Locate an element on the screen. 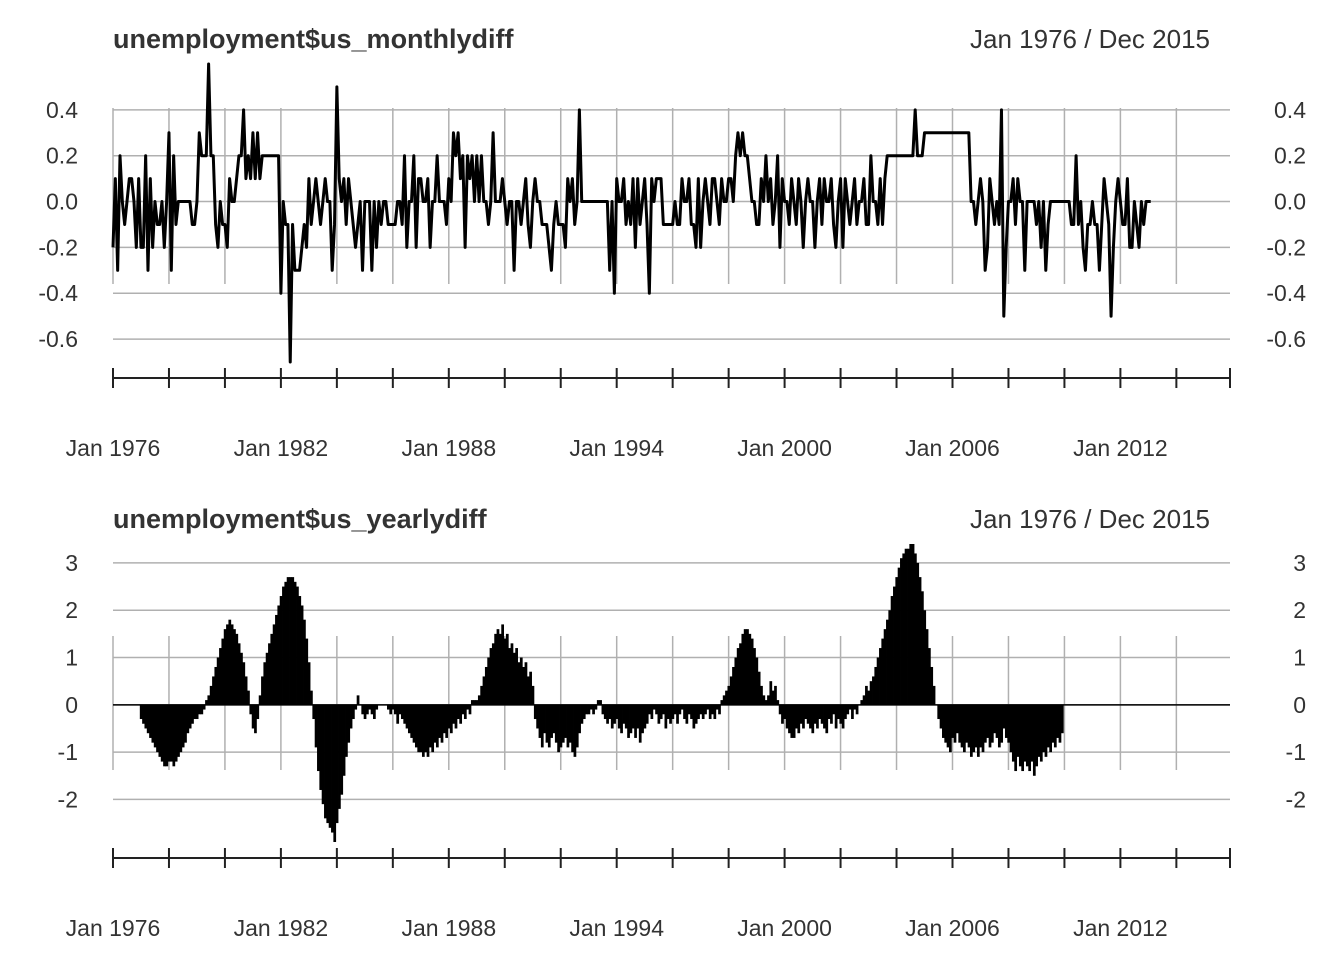  x-tick-label: Jan 2012 is located at coordinates (1120, 928).